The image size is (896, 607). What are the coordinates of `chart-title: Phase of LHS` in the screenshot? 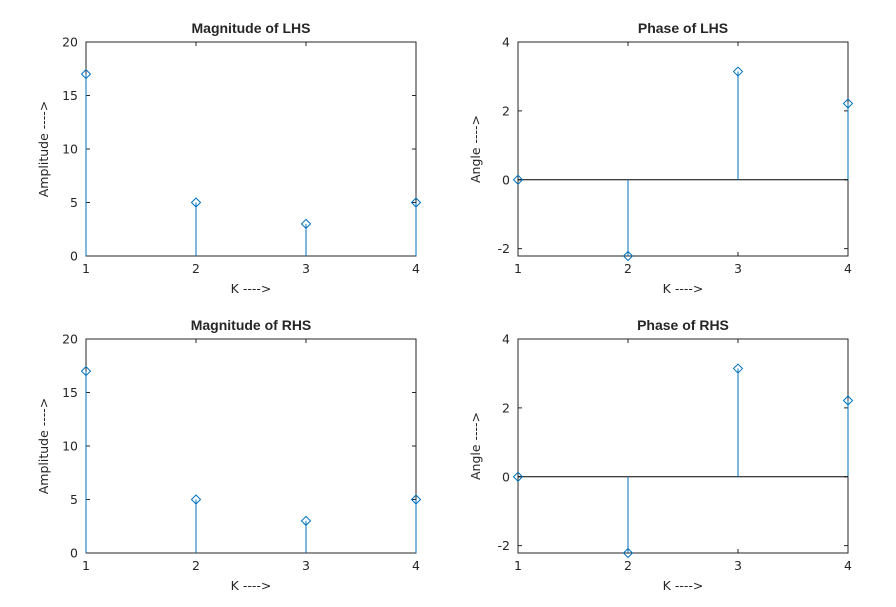 It's located at (683, 28).